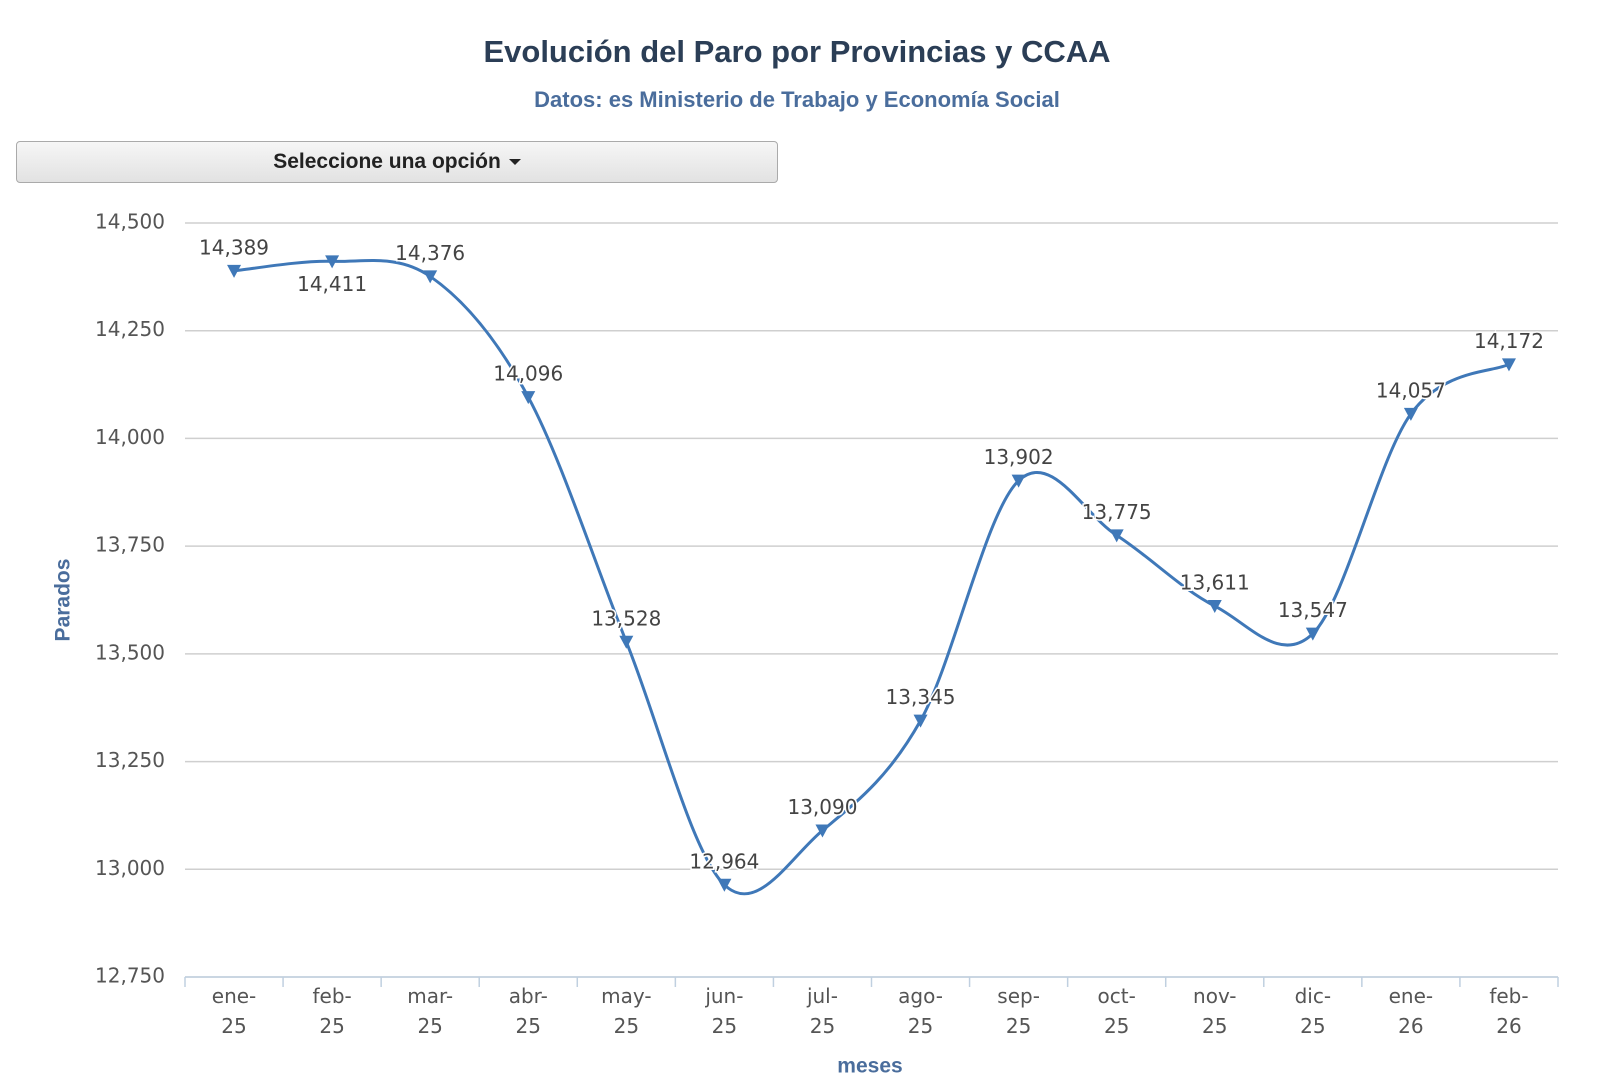  What do you see at coordinates (130, 222) in the screenshot?
I see `y-tick-label: 14,500` at bounding box center [130, 222].